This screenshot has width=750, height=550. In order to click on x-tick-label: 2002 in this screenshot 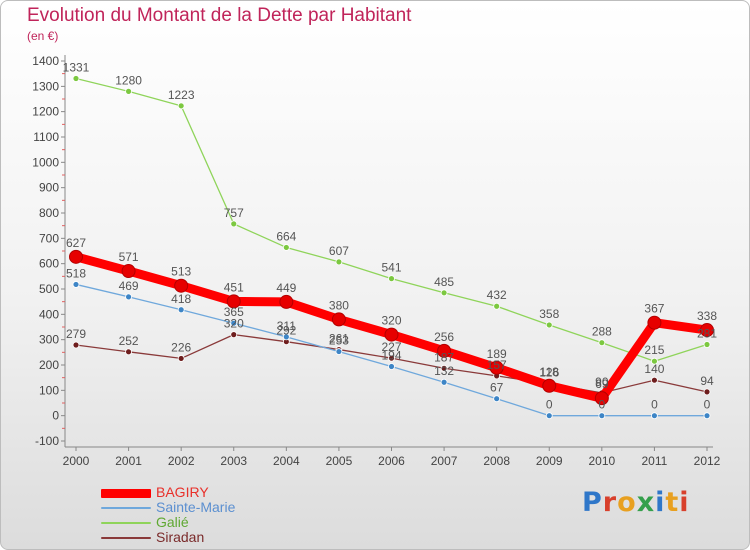, I will do `click(181, 461)`.